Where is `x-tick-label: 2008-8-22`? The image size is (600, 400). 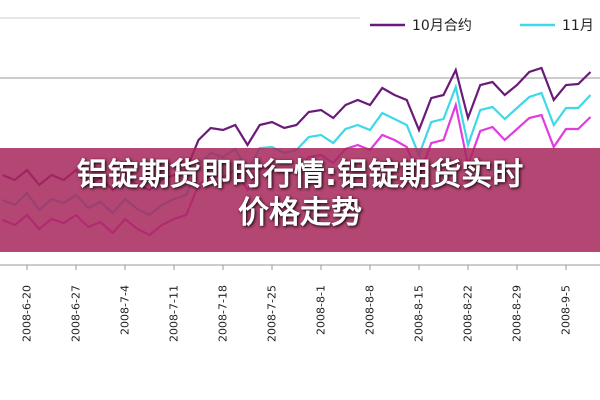 x-tick-label: 2008-8-22 is located at coordinates (468, 313).